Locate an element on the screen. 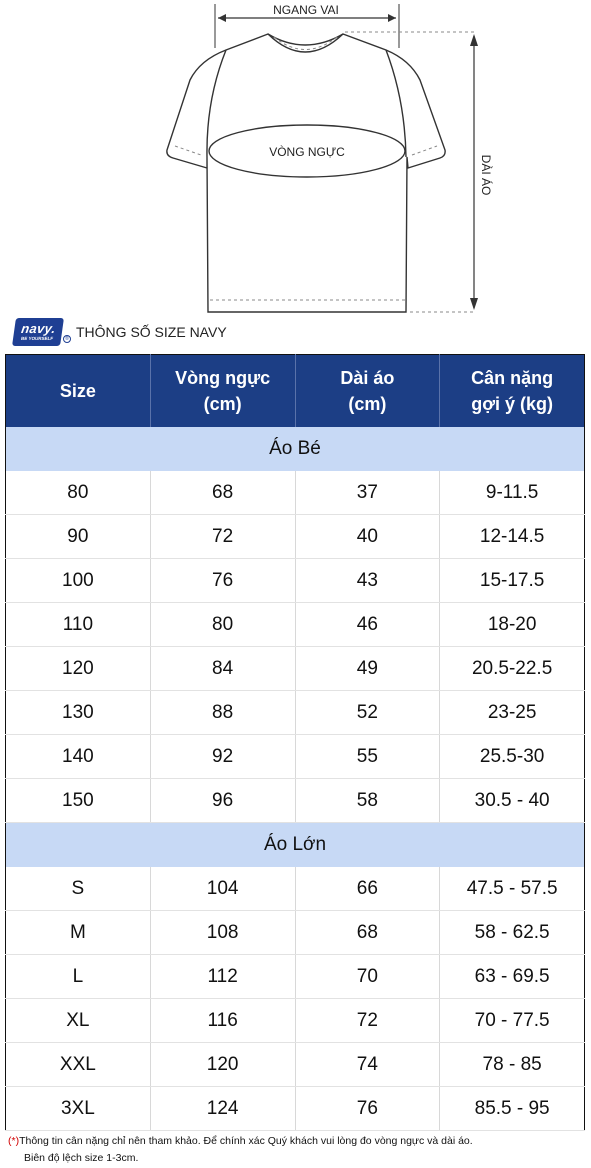  chest-cell: 116 is located at coordinates (222, 1020).